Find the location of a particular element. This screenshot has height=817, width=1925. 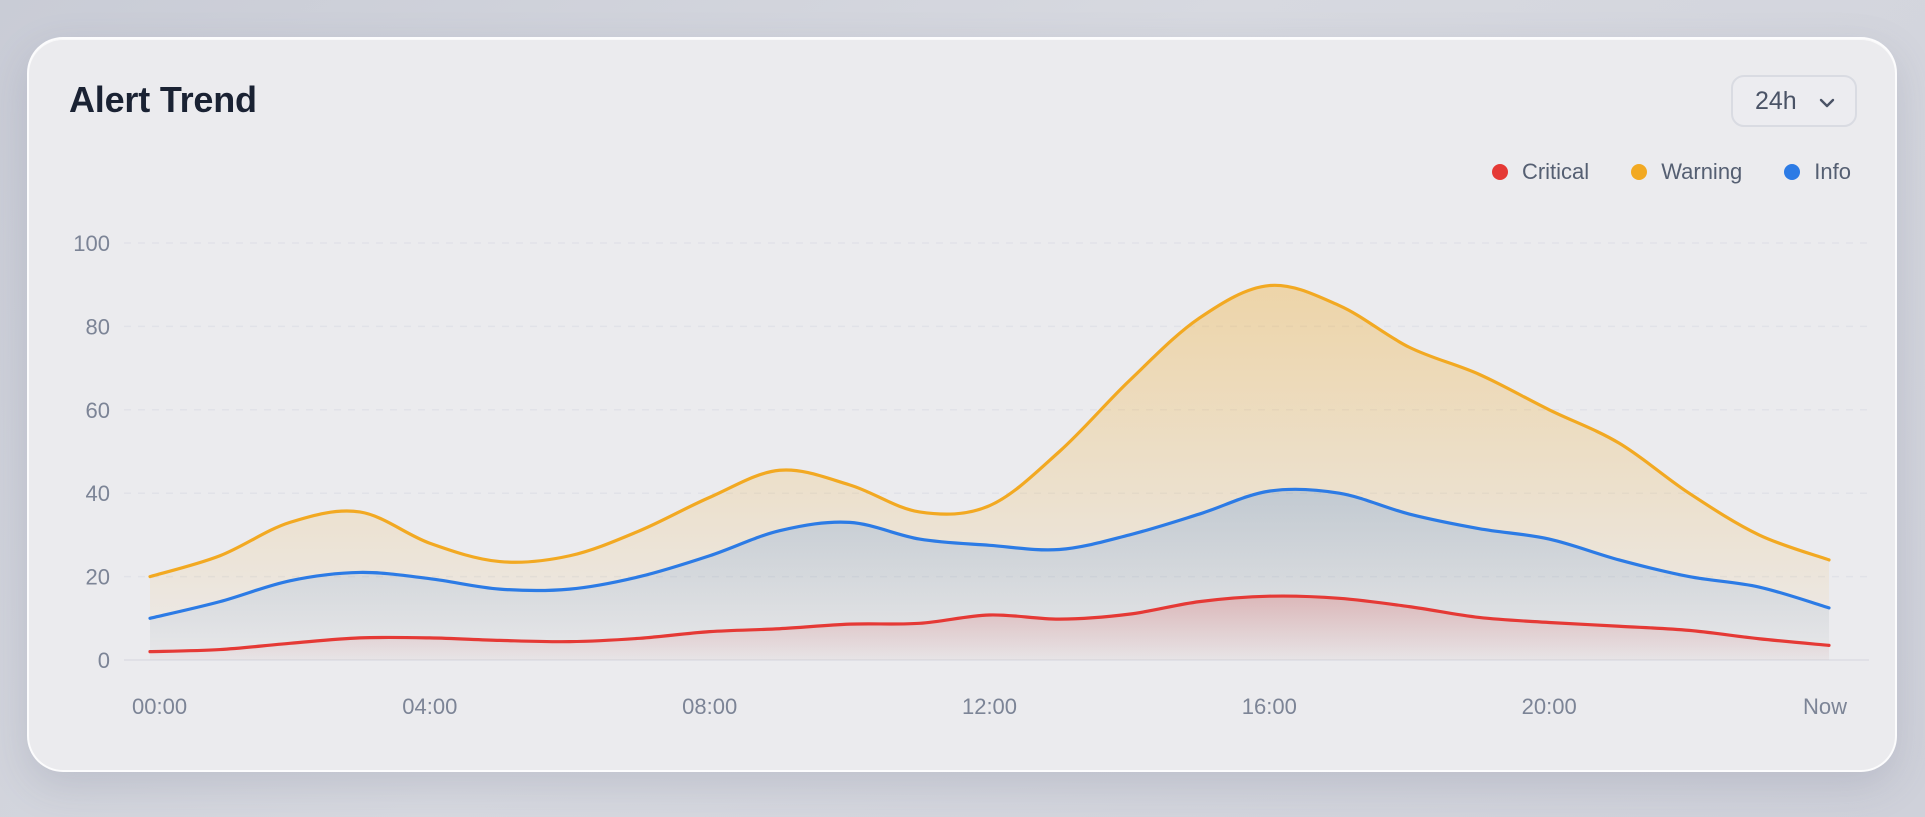

x-tick-label: Now is located at coordinates (1825, 706).